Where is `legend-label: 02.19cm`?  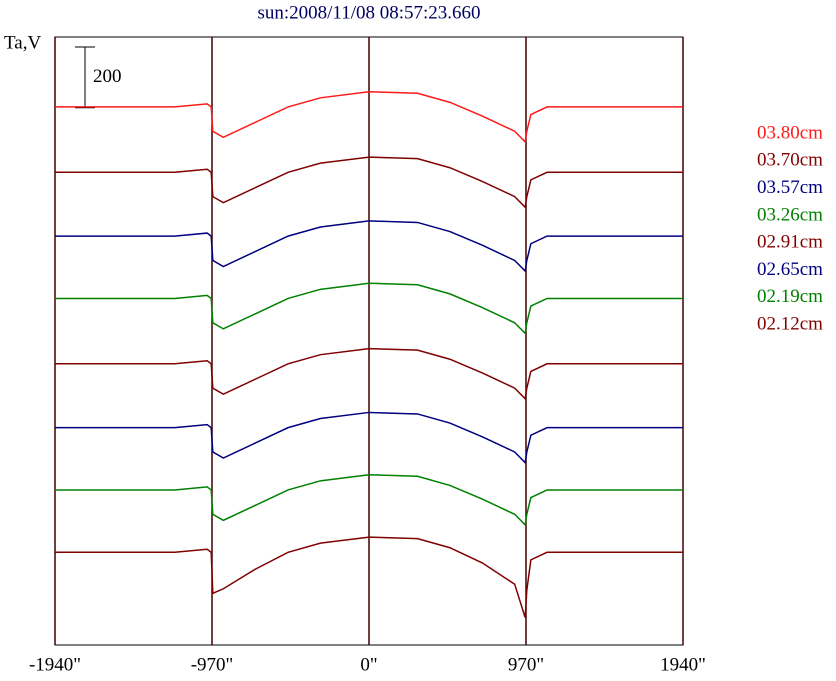
legend-label: 02.19cm is located at coordinates (790, 296).